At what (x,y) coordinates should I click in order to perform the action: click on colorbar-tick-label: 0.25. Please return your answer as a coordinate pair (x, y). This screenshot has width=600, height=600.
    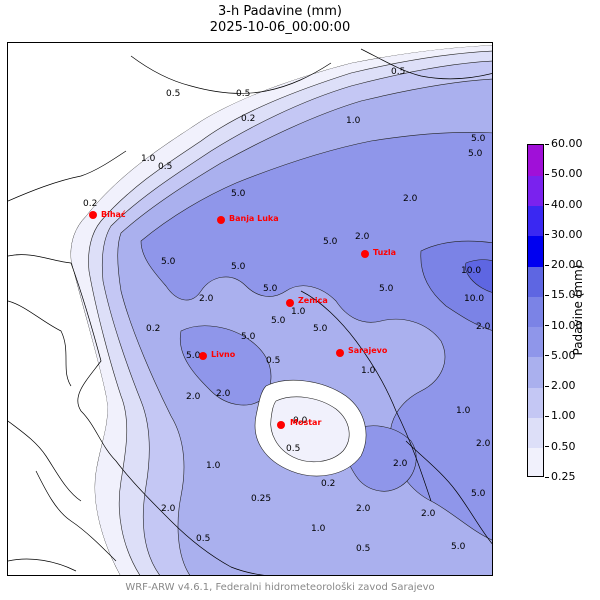
    Looking at the image, I should click on (563, 476).